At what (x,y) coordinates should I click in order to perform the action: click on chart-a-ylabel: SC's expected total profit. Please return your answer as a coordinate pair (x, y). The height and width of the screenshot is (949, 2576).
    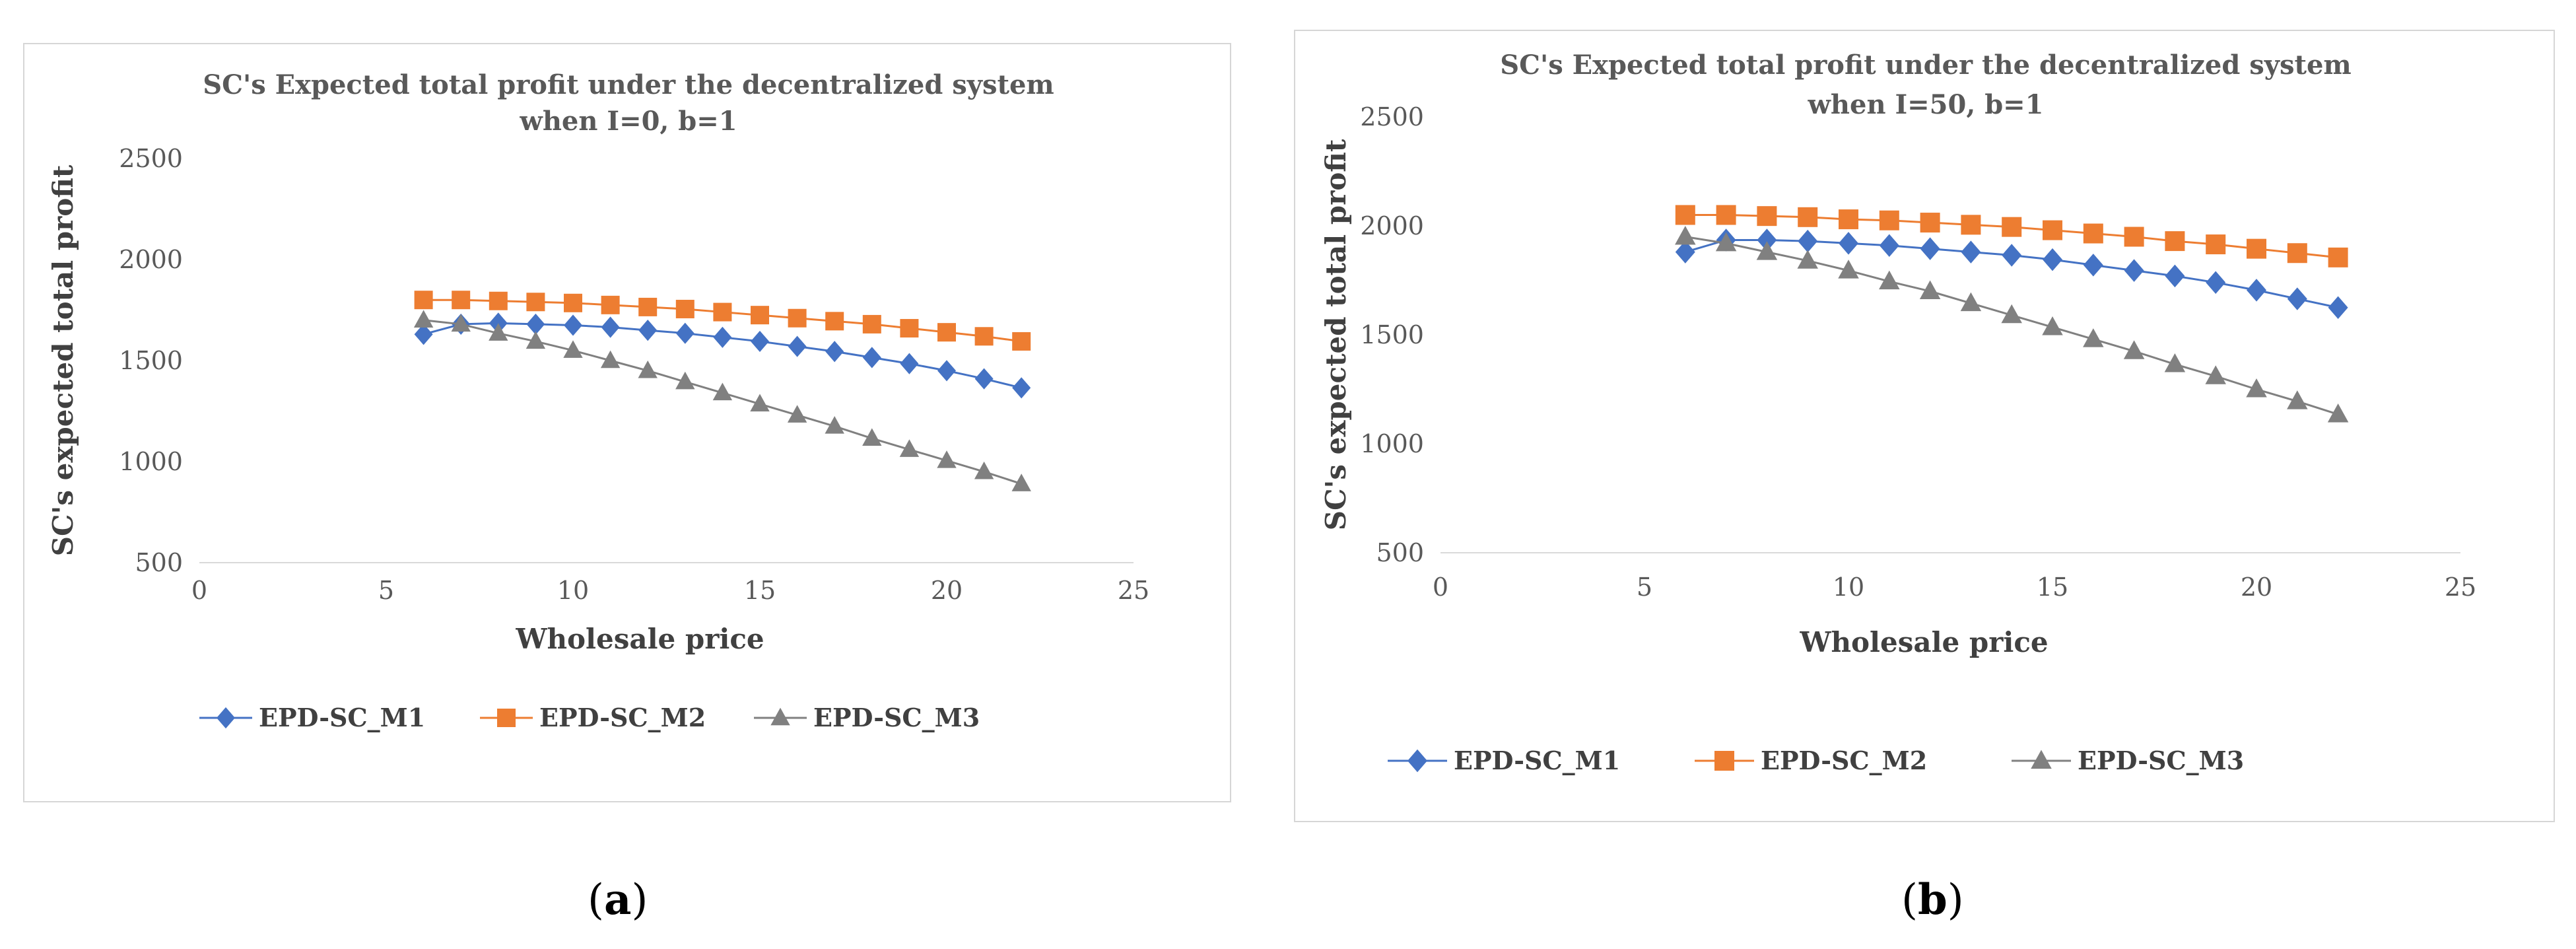
    Looking at the image, I should click on (63, 360).